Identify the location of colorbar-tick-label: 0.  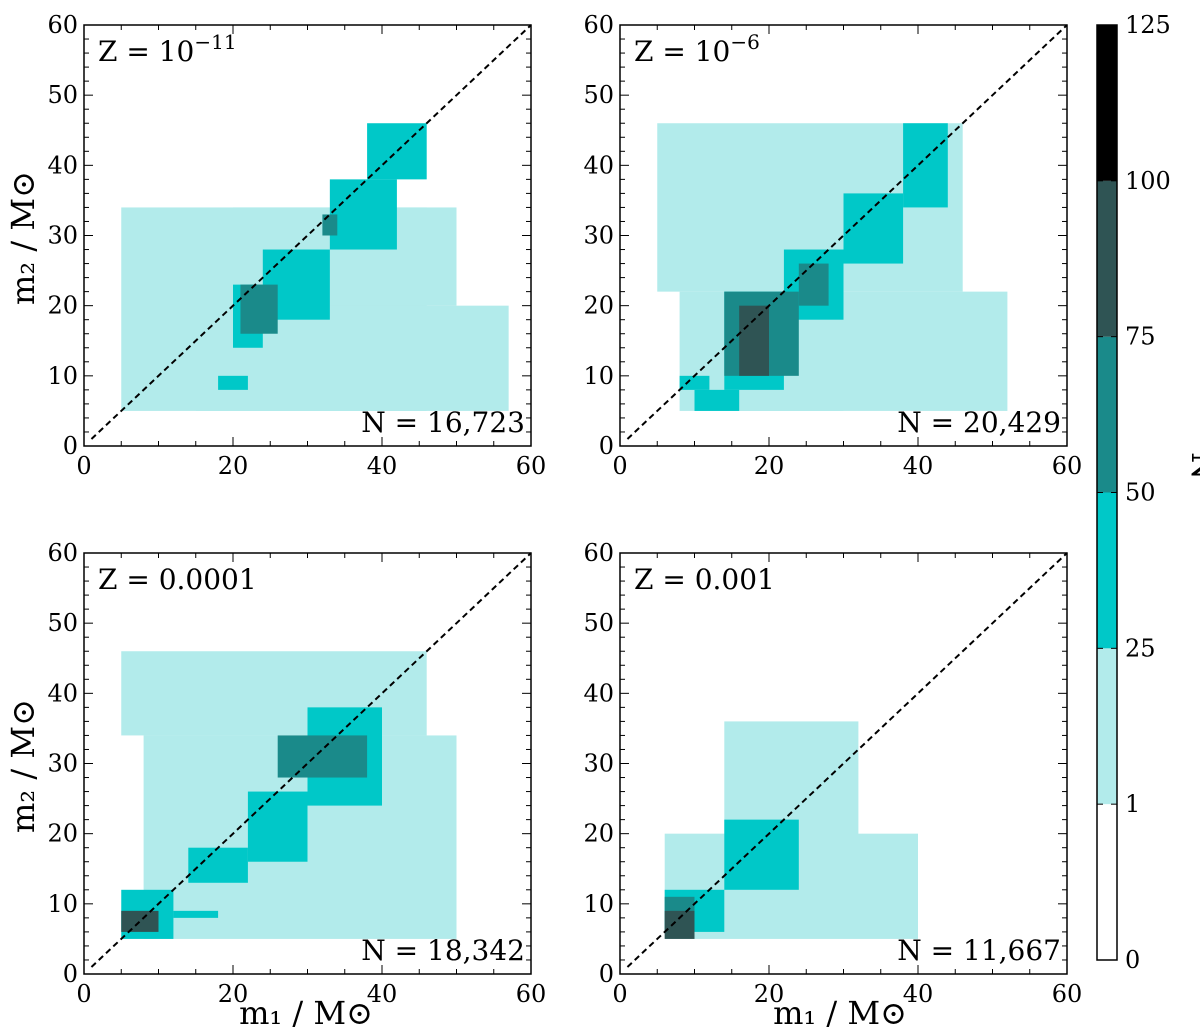
(1132, 960).